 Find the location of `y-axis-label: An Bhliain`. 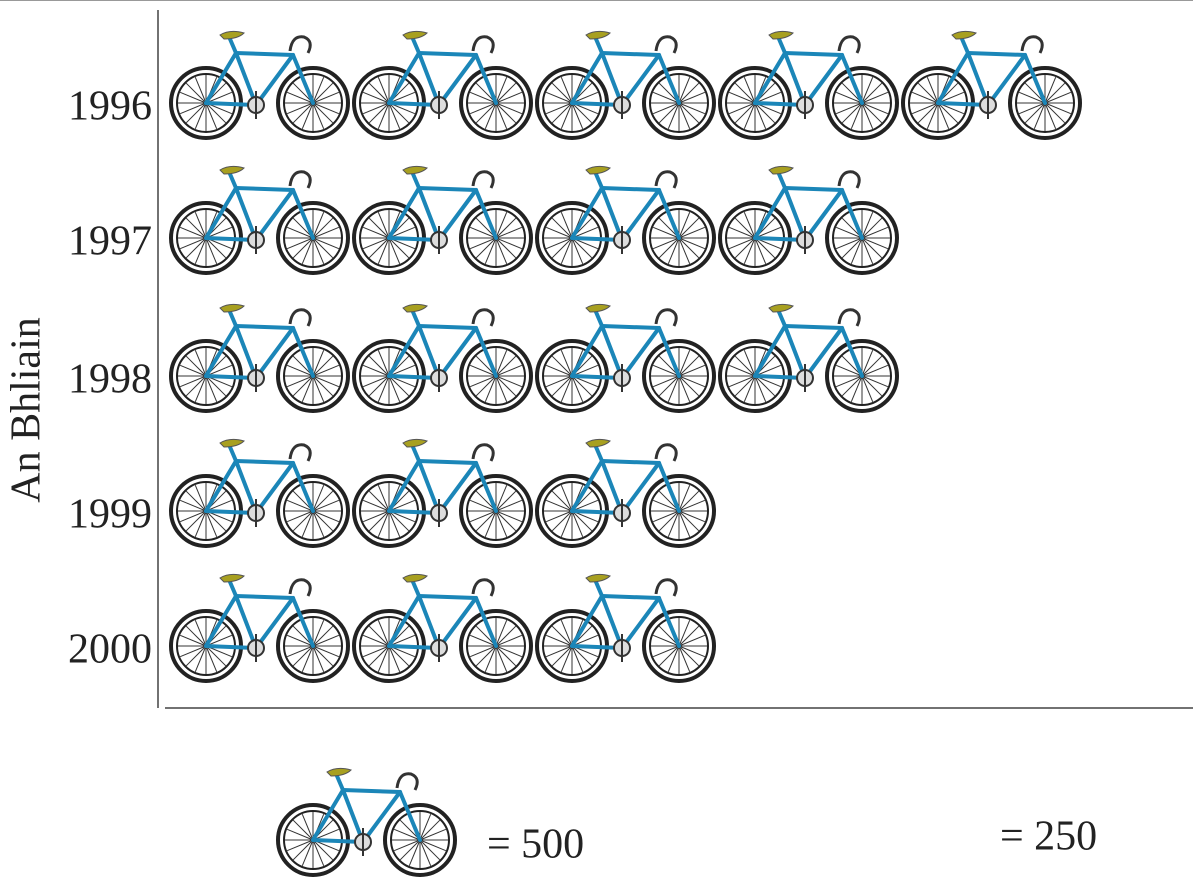

y-axis-label: An Bhliain is located at coordinates (27, 410).